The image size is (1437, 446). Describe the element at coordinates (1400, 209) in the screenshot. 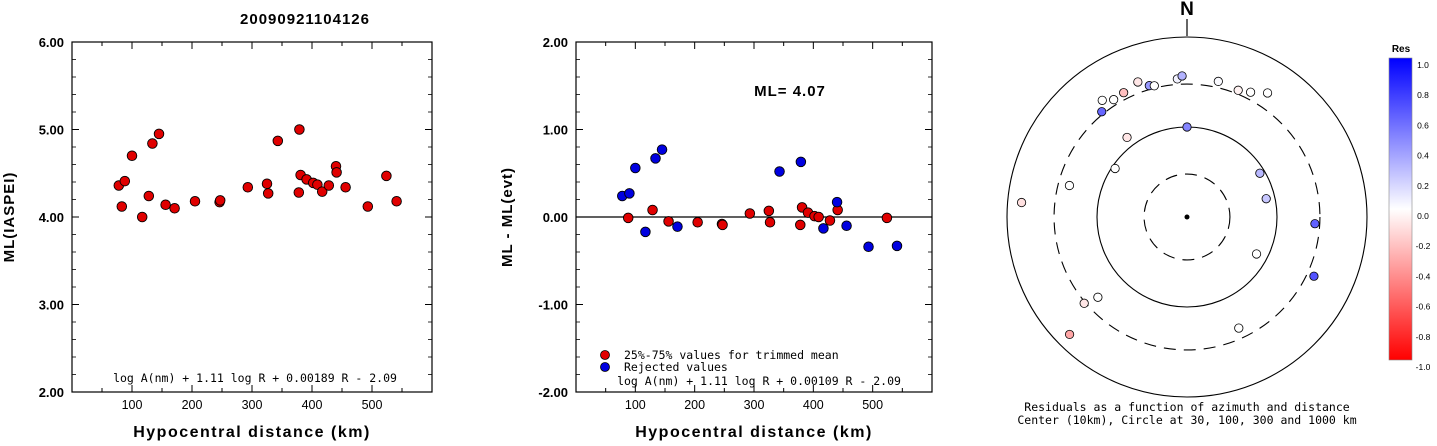

I see `colorbar-gradient` at that location.